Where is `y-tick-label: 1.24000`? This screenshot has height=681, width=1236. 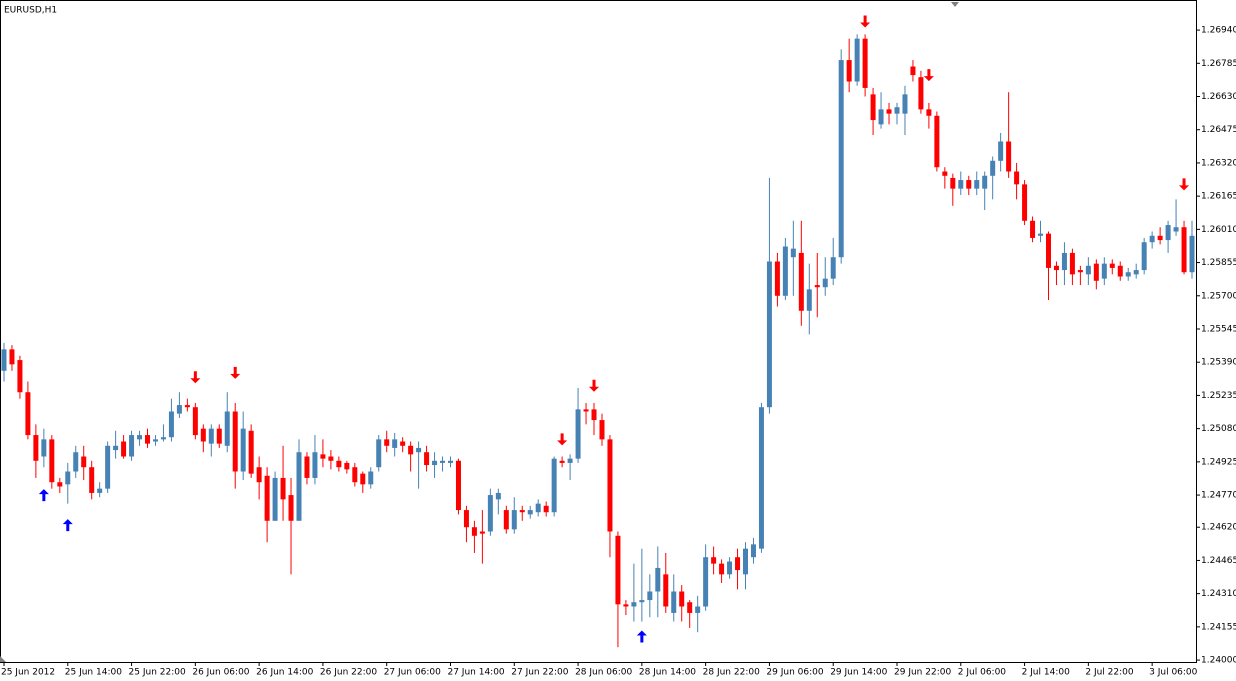 y-tick-label: 1.24000 is located at coordinates (1218, 661).